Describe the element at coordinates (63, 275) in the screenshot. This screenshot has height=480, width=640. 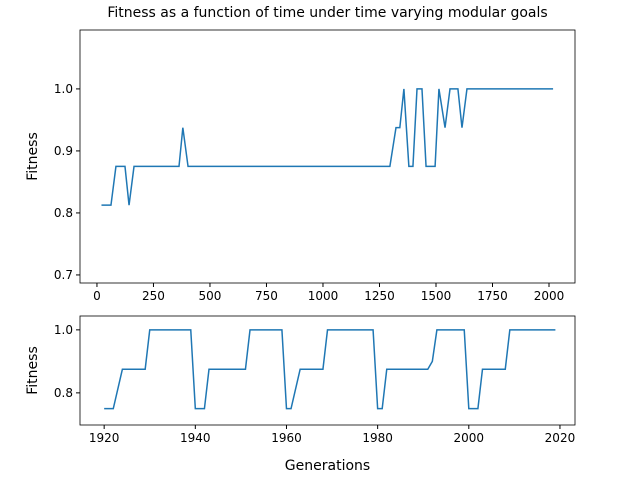
I see `y-tick-label: 0.7` at that location.